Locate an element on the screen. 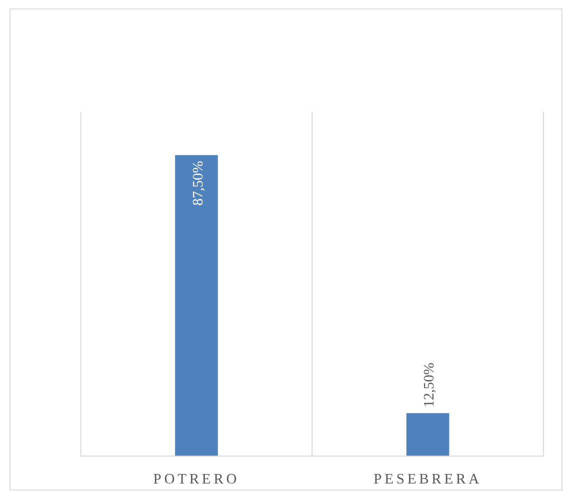 This screenshot has height=499, width=572. x-tick-label: PESEBRERA is located at coordinates (428, 479).